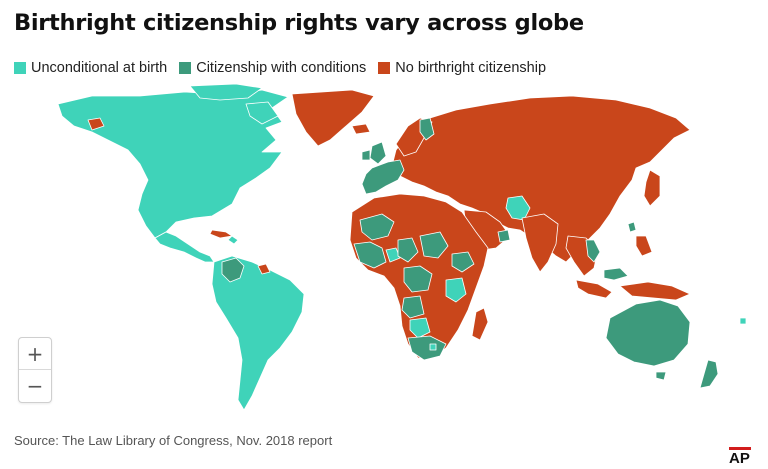 This screenshot has width=768, height=469. What do you see at coordinates (383, 177) in the screenshot?
I see `region-western-europe` at bounding box center [383, 177].